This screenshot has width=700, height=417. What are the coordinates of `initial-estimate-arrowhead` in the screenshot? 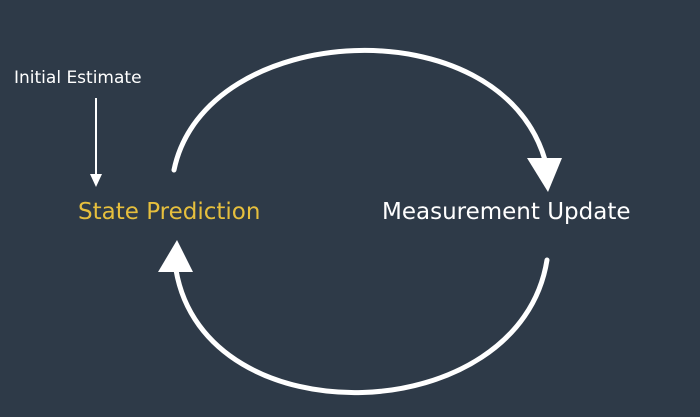 It's located at (96, 180).